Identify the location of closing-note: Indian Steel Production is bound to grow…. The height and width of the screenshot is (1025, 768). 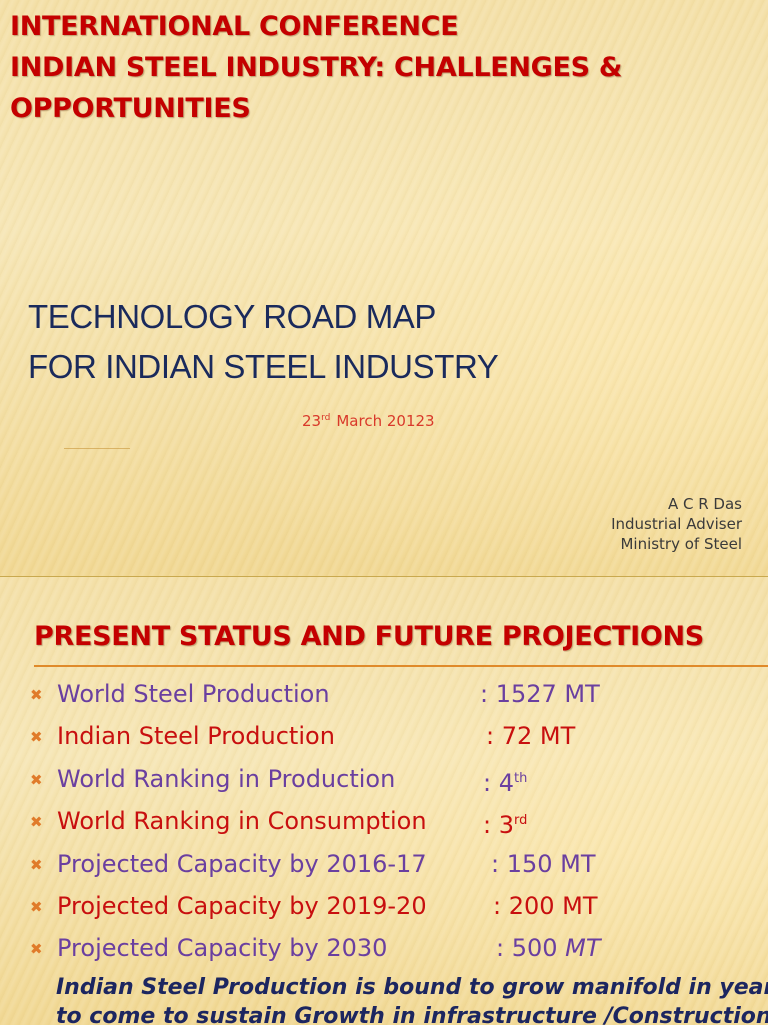
(412, 999).